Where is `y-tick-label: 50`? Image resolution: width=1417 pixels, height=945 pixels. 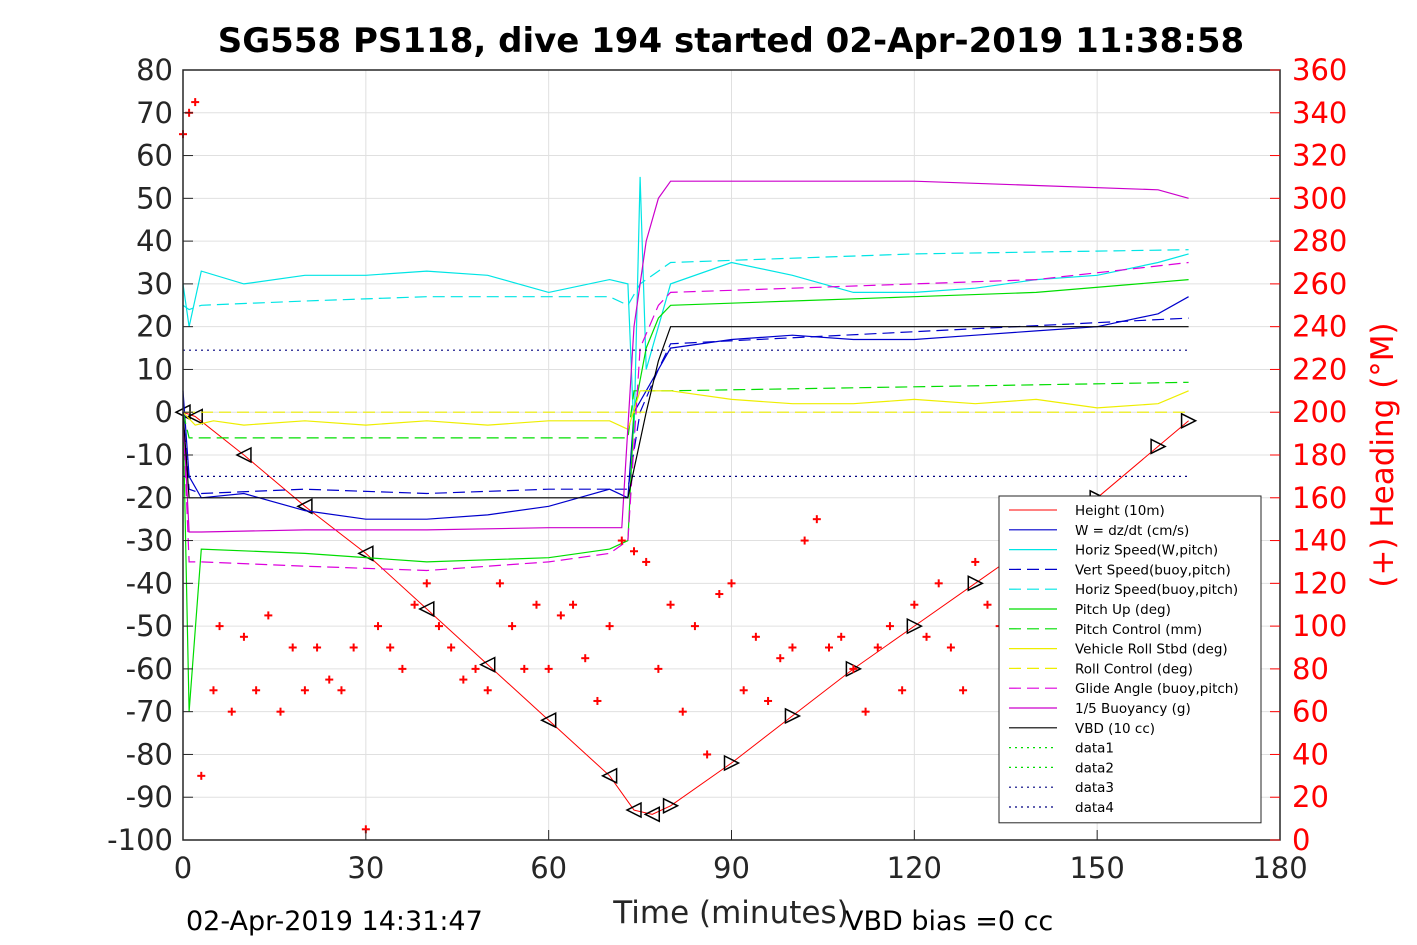 y-tick-label: 50 is located at coordinates (154, 198).